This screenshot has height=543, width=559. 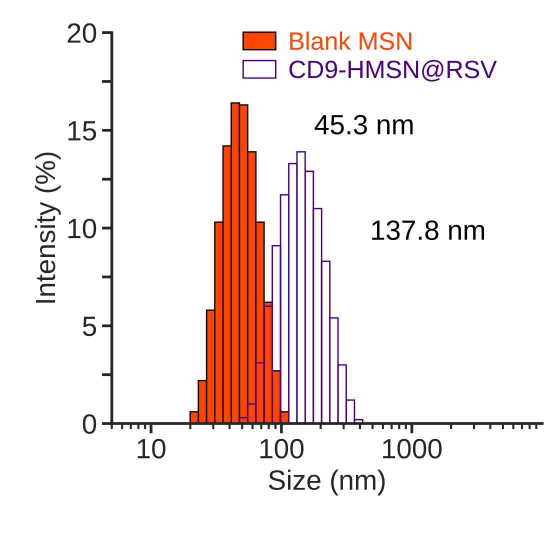 I want to click on y-tick-label: 20, so click(x=82, y=33).